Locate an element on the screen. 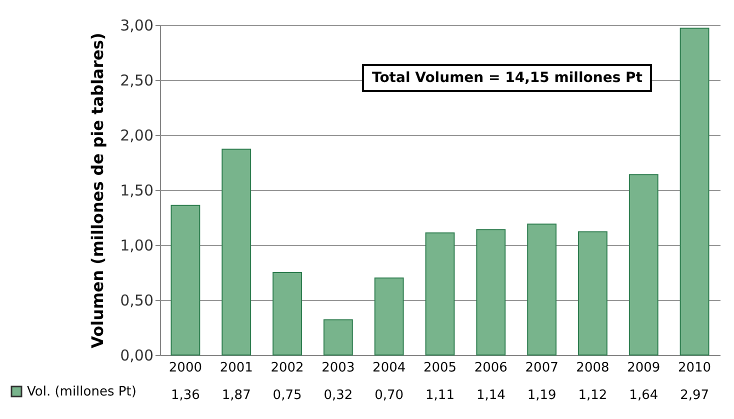 The image size is (734, 419). x-tick-label: 2002 is located at coordinates (287, 368).